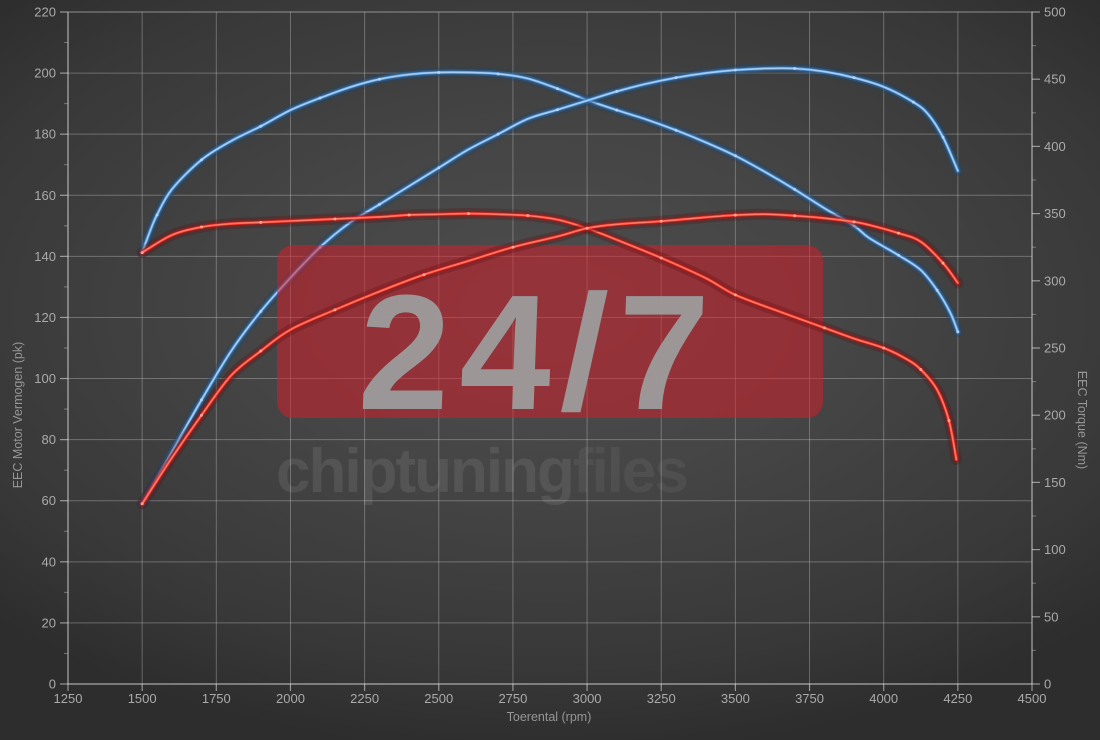 This screenshot has height=740, width=1100. Describe the element at coordinates (49, 561) in the screenshot. I see `y-left-tick-label: 40` at that location.